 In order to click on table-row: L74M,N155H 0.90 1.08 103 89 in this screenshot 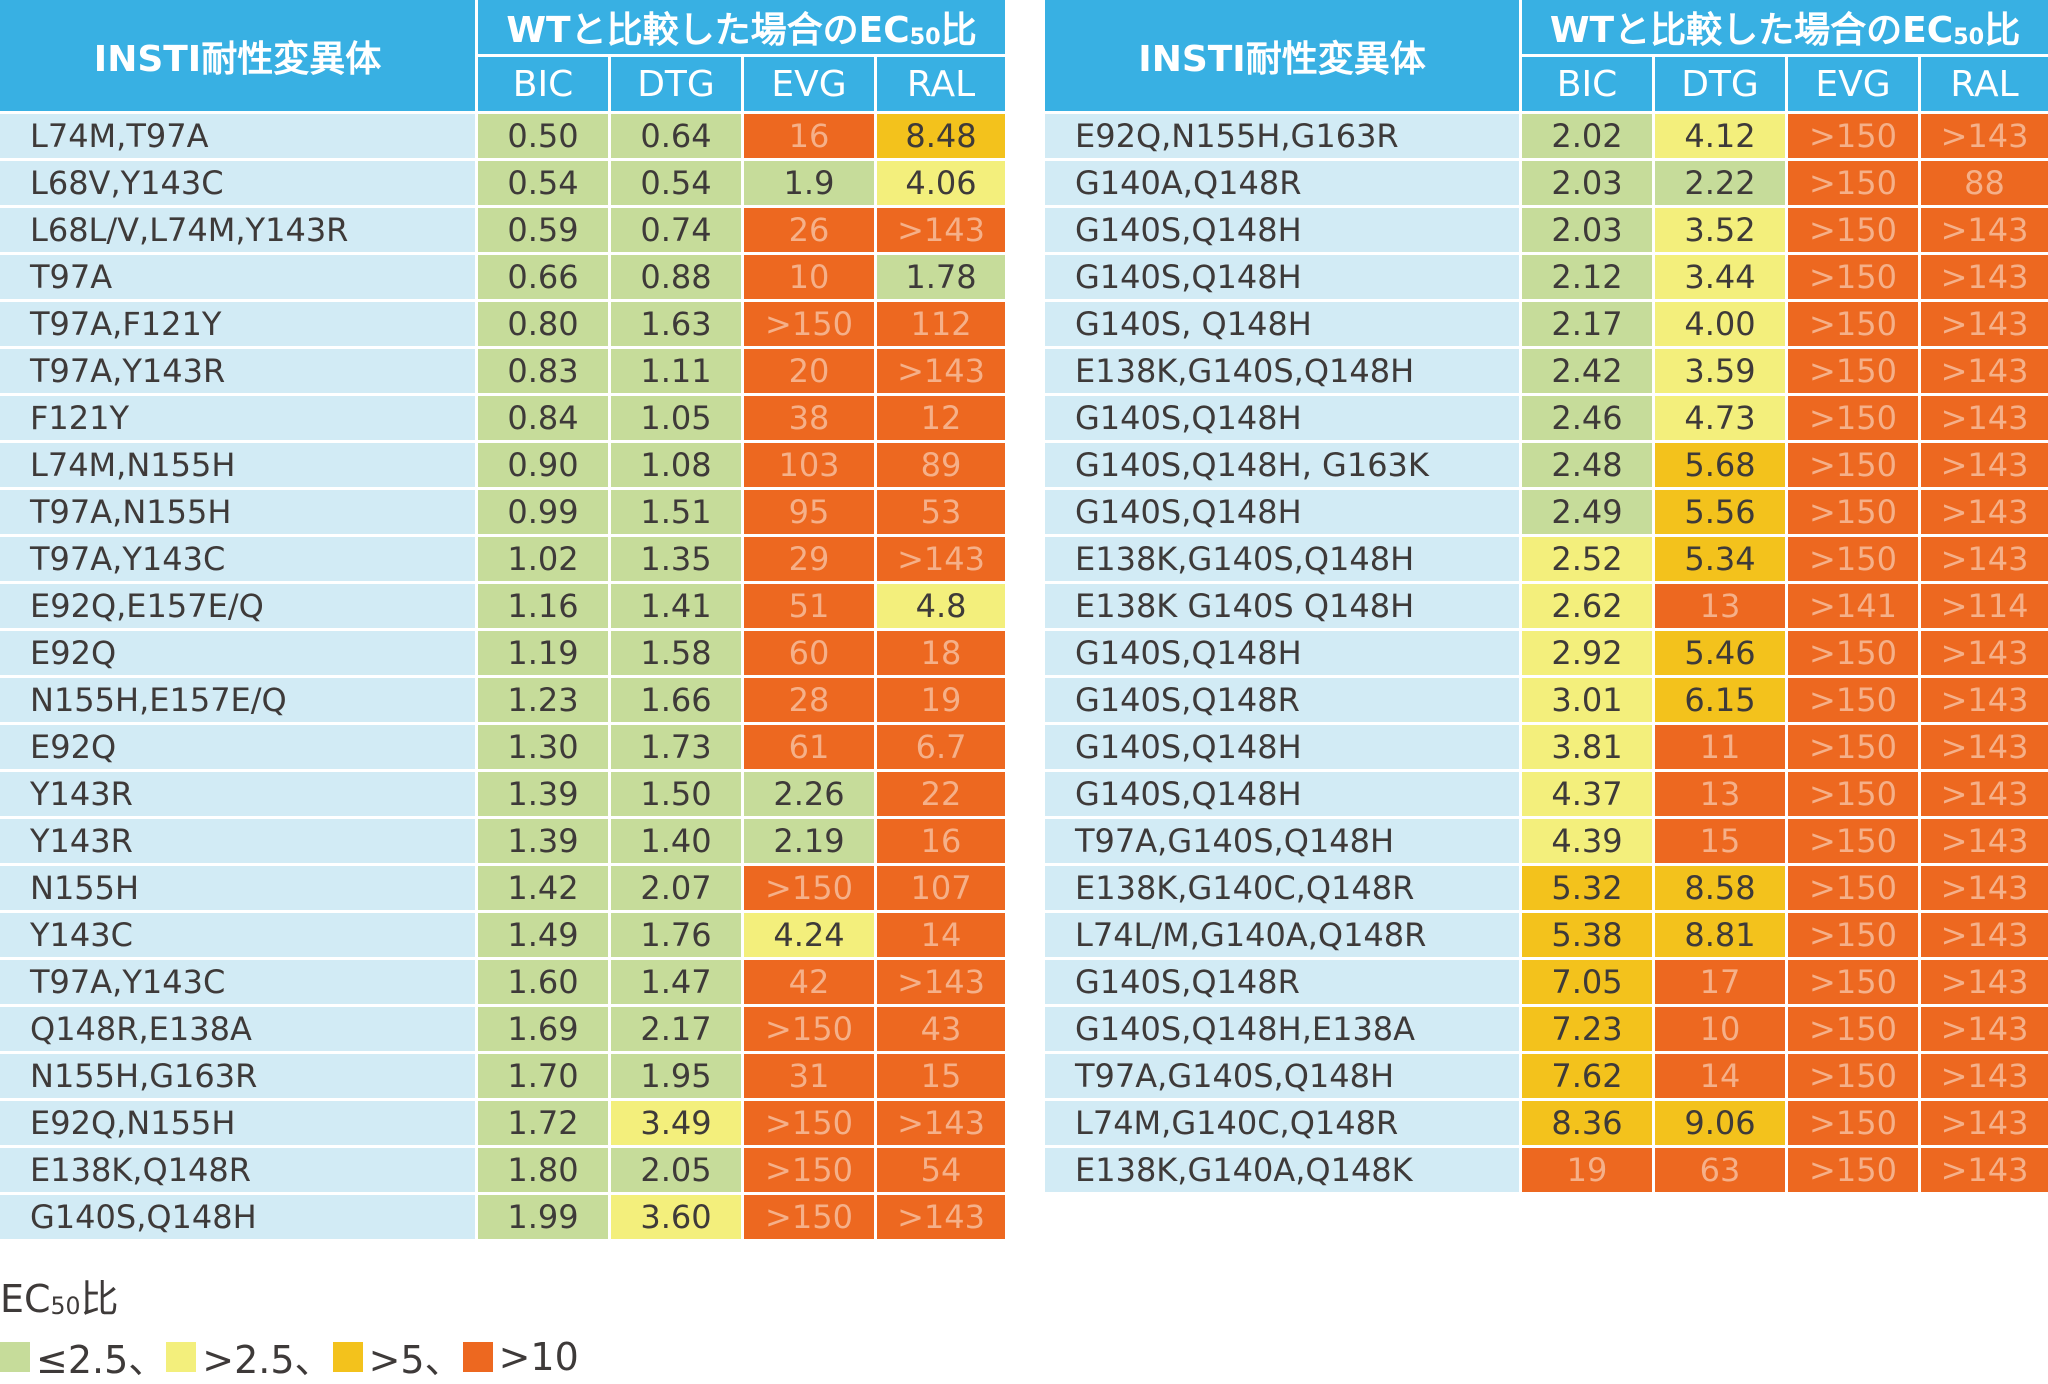, I will do `click(503, 466)`.